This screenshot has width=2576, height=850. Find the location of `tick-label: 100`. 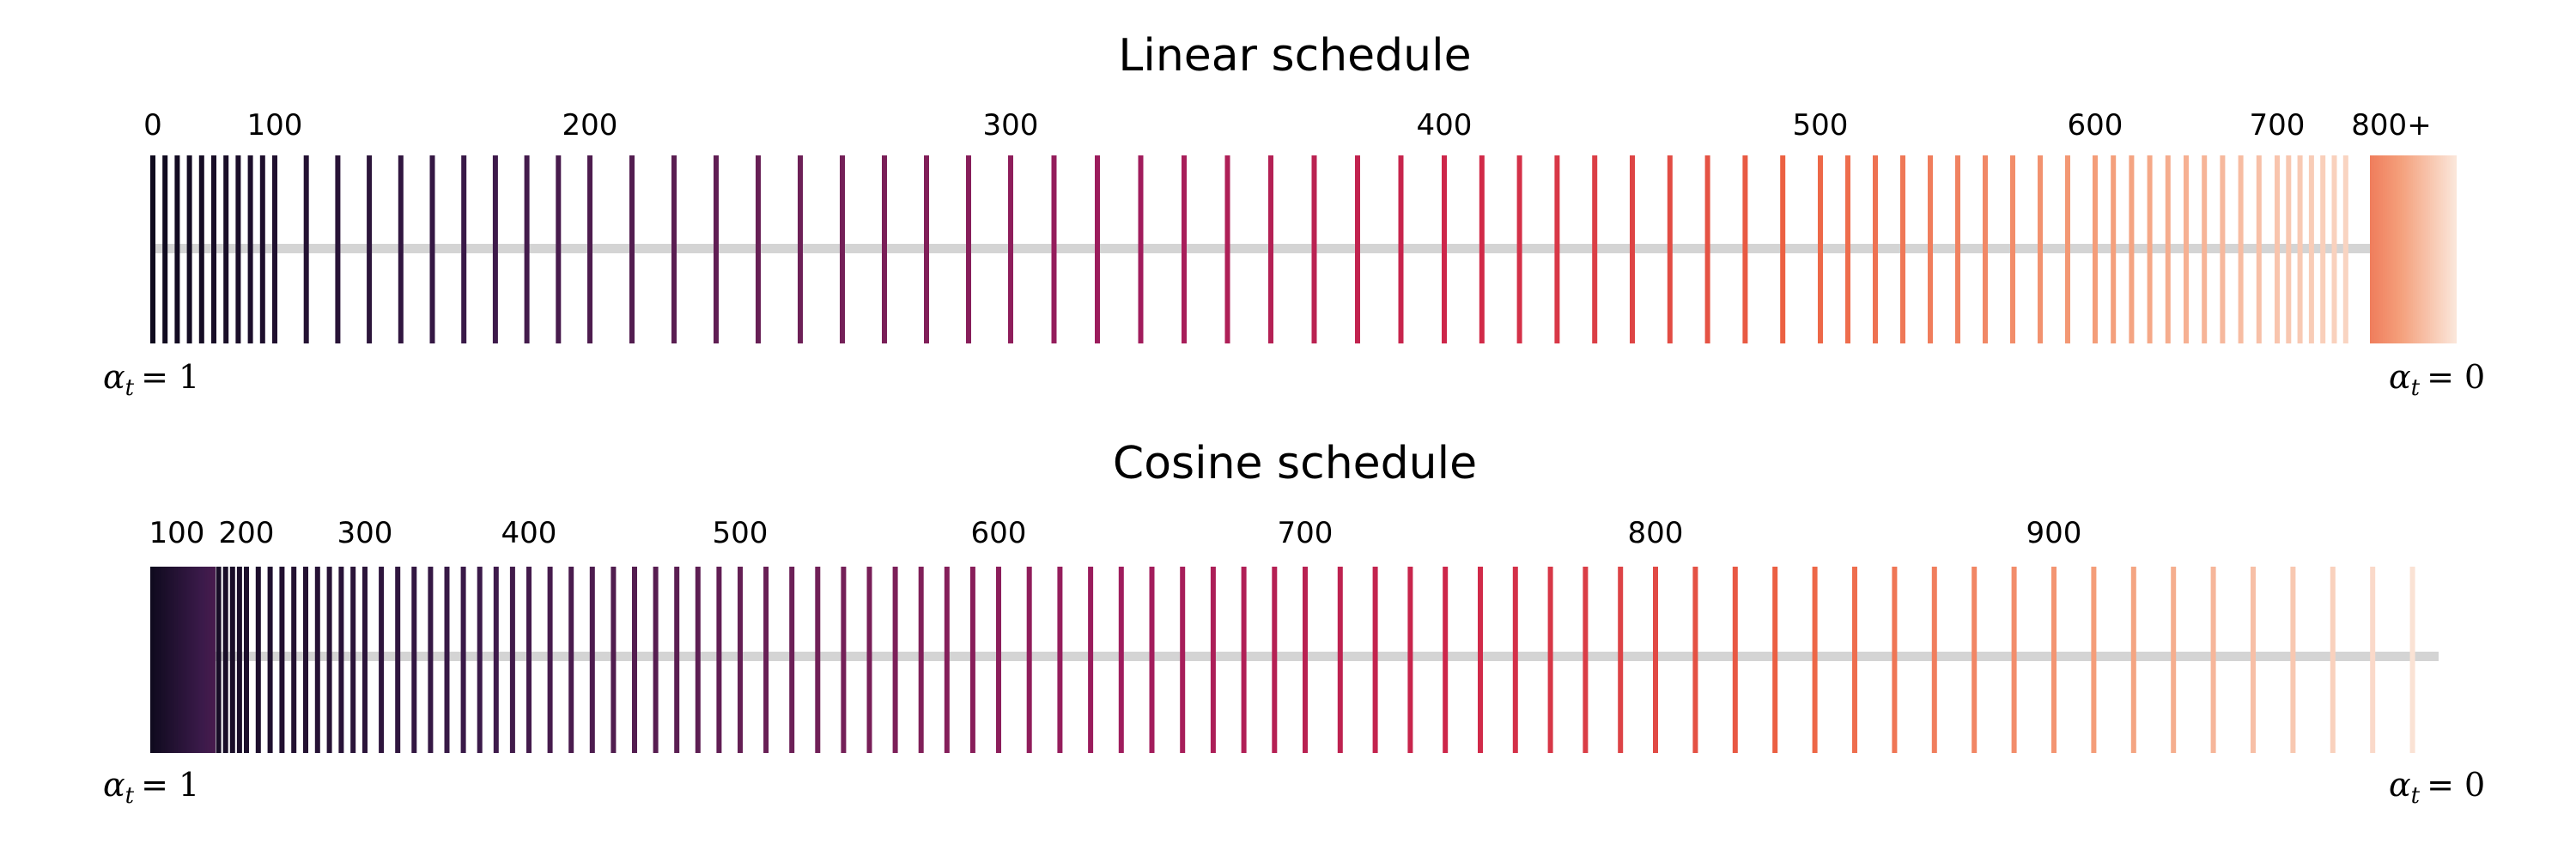

tick-label: 100 is located at coordinates (177, 533).